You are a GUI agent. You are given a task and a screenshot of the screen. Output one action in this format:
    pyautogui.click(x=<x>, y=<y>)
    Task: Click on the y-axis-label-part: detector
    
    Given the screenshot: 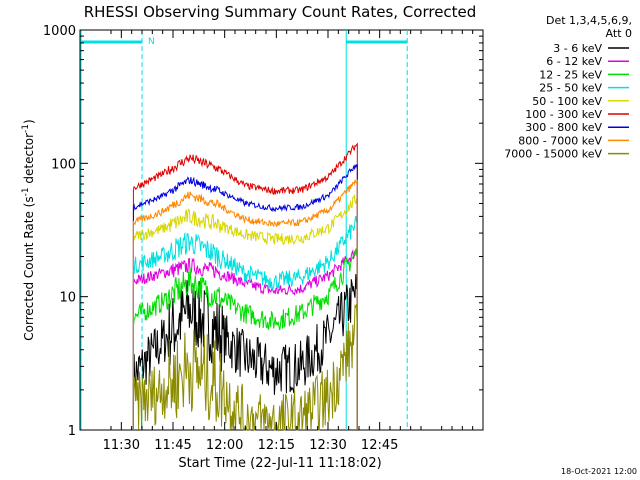 What is the action you would take?
    pyautogui.click(x=29, y=160)
    